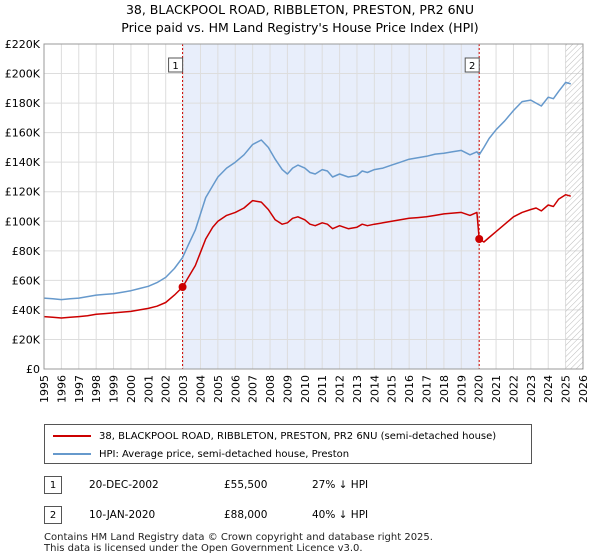 This screenshot has height=560, width=600. I want to click on x-tick-label: 2006, so click(235, 389).